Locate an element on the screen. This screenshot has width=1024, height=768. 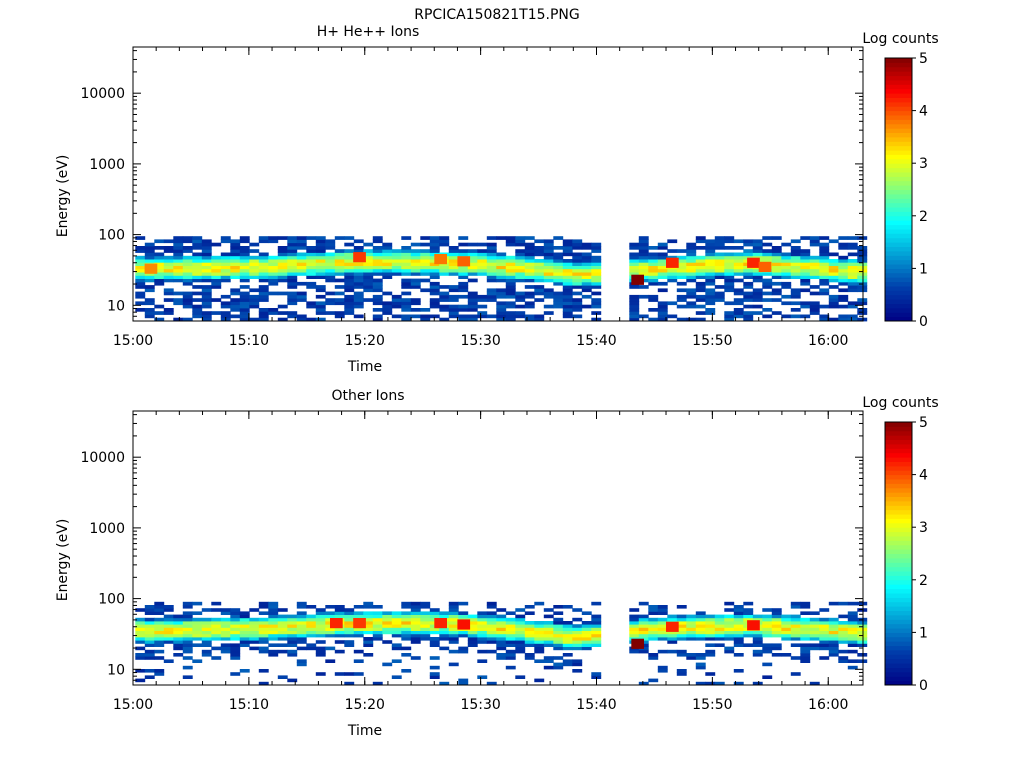
x-tick-label: 15:20 is located at coordinates (365, 705).